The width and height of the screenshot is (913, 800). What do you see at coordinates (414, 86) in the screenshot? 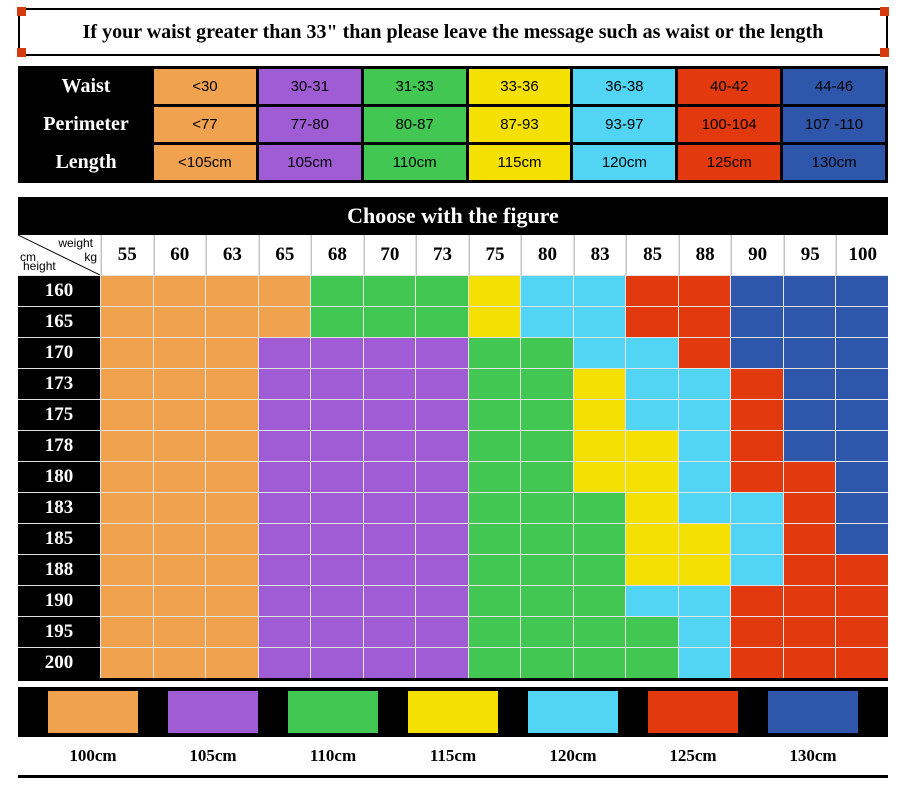
I see `size-table-cell: 31-33` at bounding box center [414, 86].